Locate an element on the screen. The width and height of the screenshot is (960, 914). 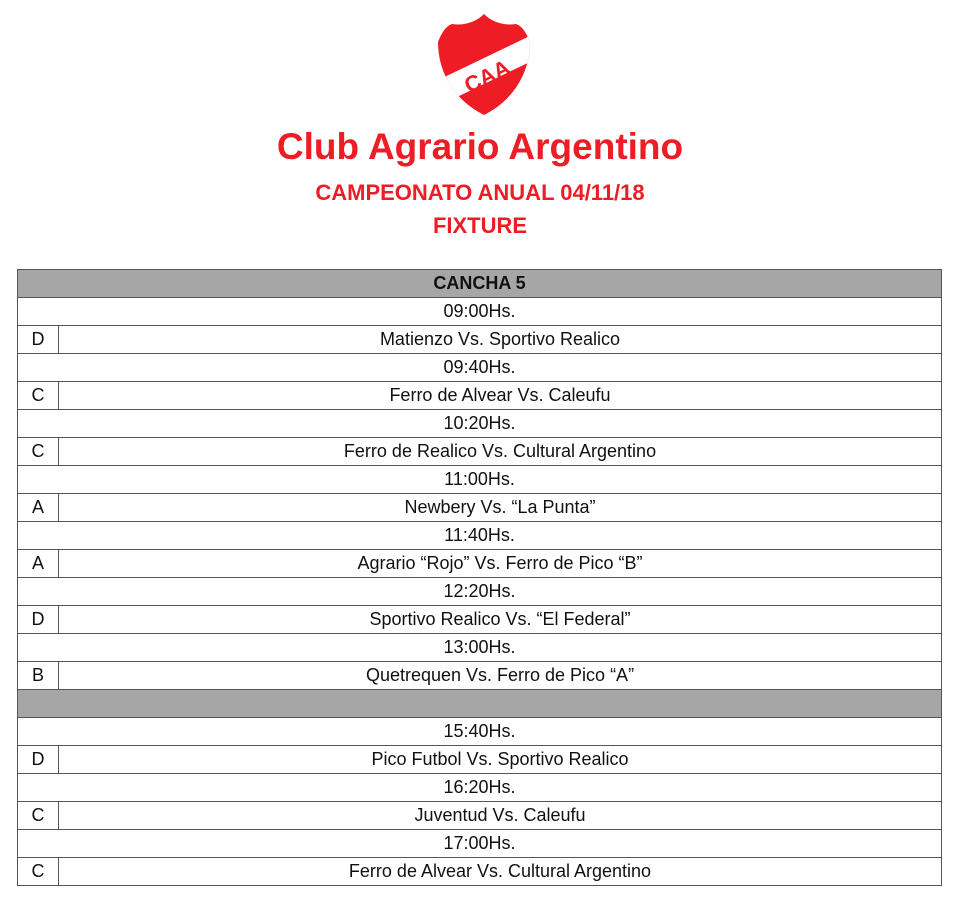
match-teams: Juventud Vs. Caleufu is located at coordinates (500, 815).